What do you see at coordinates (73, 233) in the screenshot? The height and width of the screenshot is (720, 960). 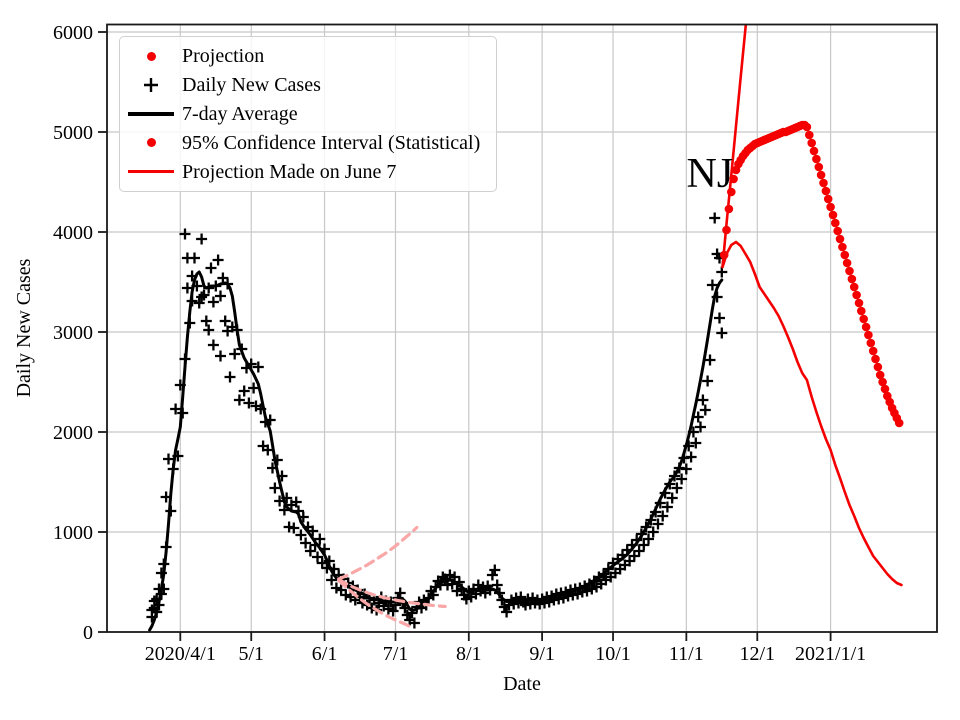 I see `y-axis-tick-label: 4000` at bounding box center [73, 233].